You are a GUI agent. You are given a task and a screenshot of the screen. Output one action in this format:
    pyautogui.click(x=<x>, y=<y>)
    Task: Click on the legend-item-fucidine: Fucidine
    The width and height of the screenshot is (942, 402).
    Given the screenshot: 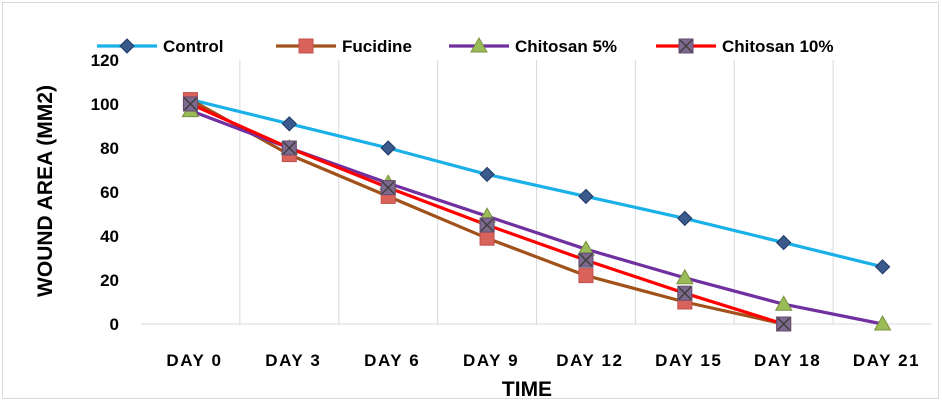 What is the action you would take?
    pyautogui.click(x=344, y=46)
    